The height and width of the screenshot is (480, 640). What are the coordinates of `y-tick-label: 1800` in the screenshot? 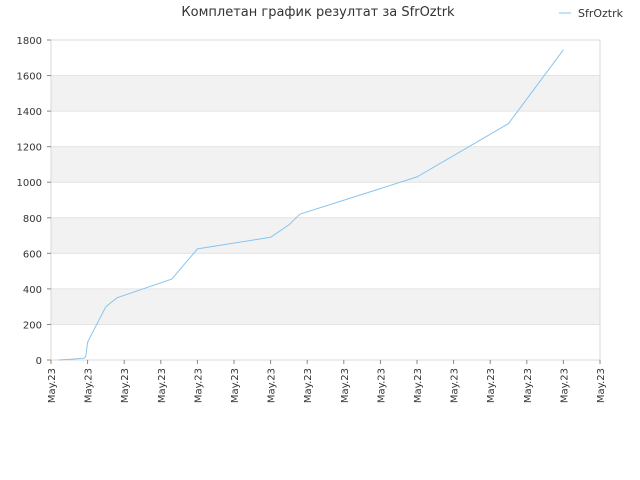 It's located at (29, 41).